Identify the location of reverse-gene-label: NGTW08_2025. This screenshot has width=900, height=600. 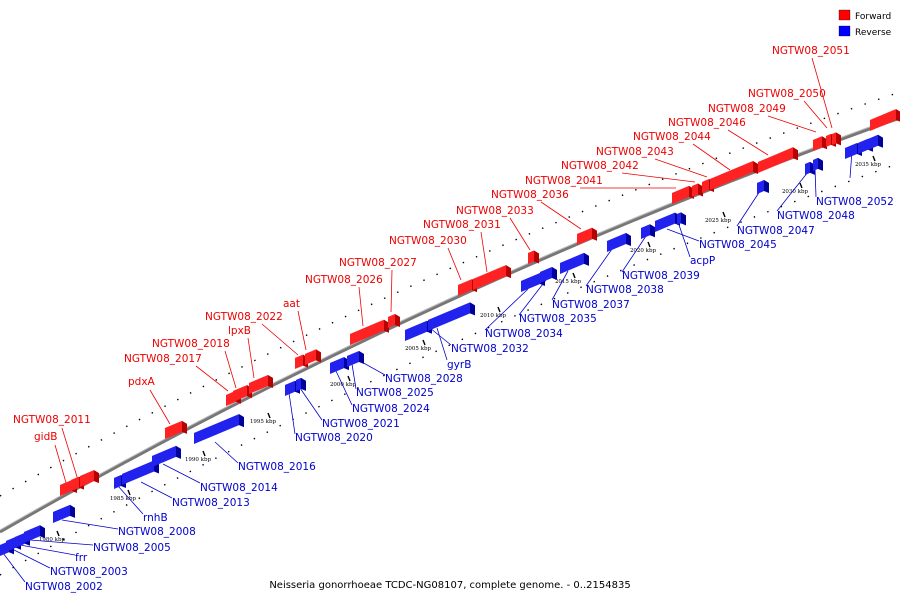
(395, 393).